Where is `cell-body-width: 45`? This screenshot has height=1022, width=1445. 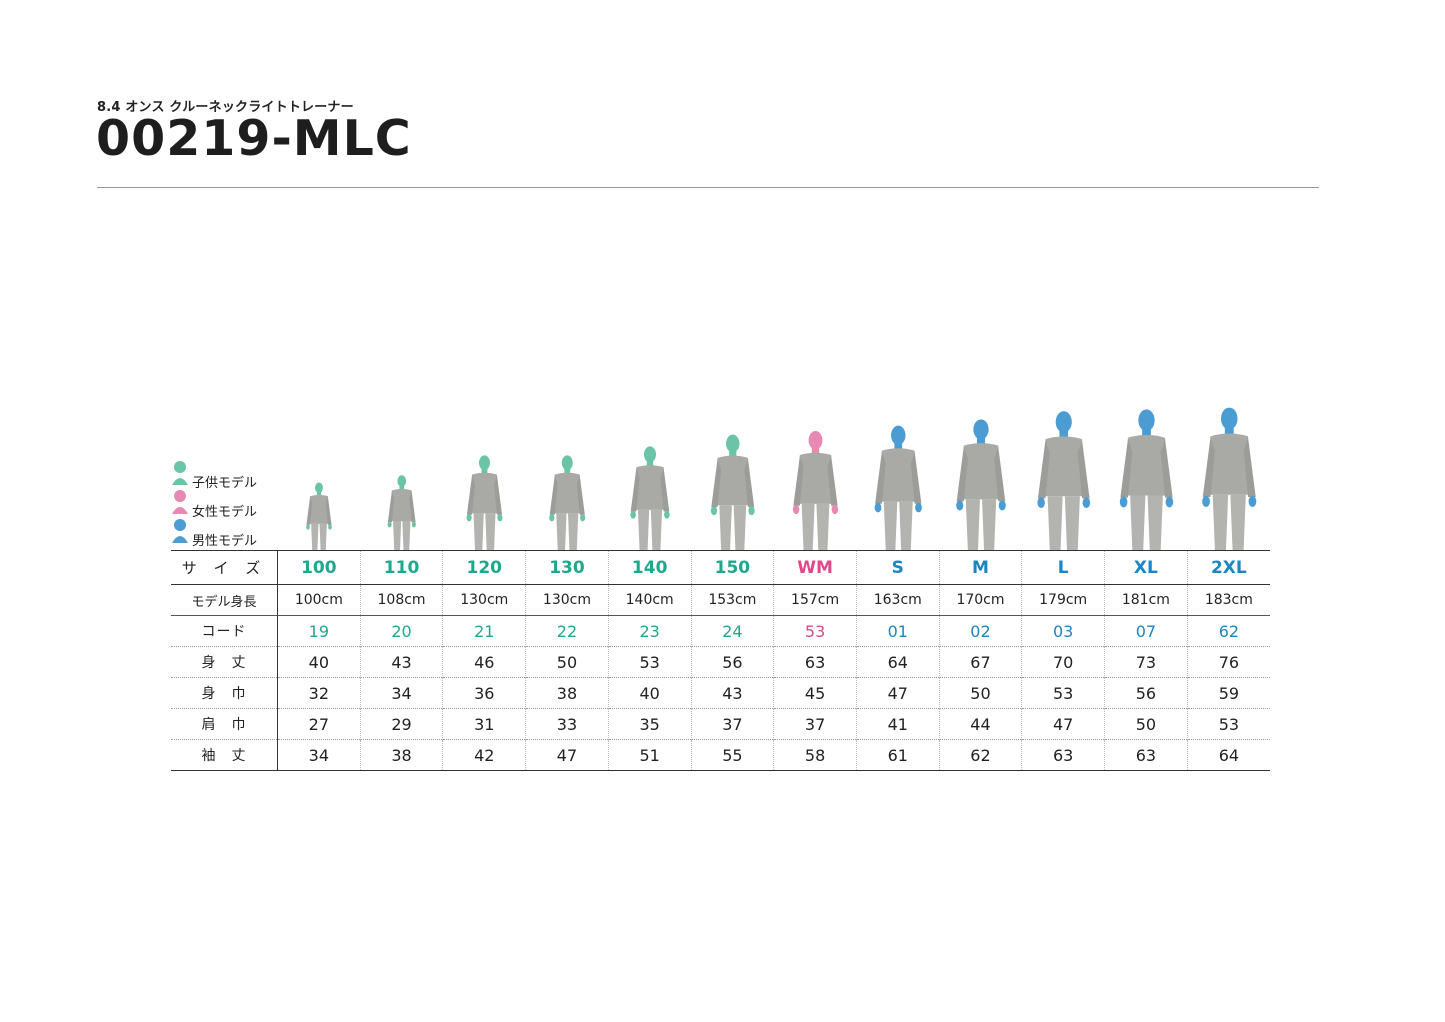
cell-body-width: 45 is located at coordinates (815, 693).